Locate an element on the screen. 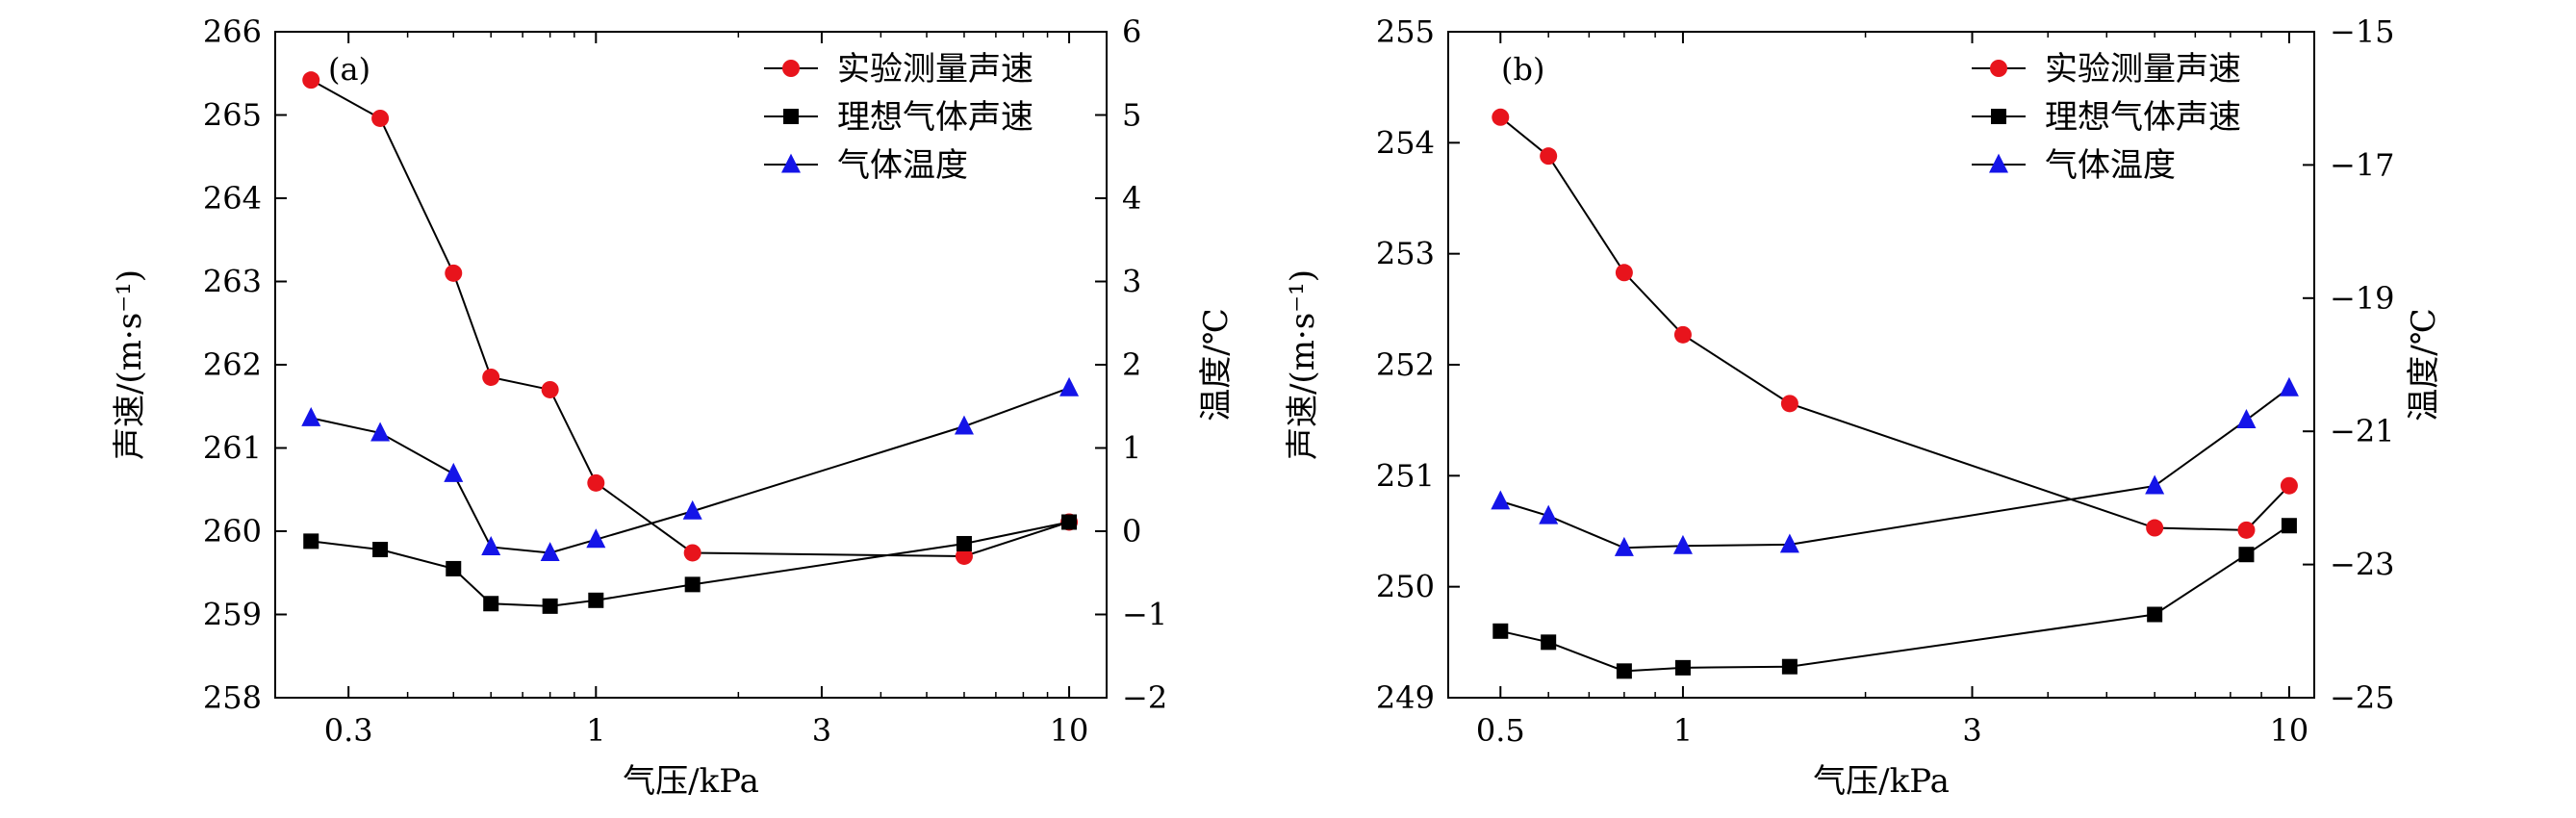  y2-tick-label: −23 is located at coordinates (2362, 565).